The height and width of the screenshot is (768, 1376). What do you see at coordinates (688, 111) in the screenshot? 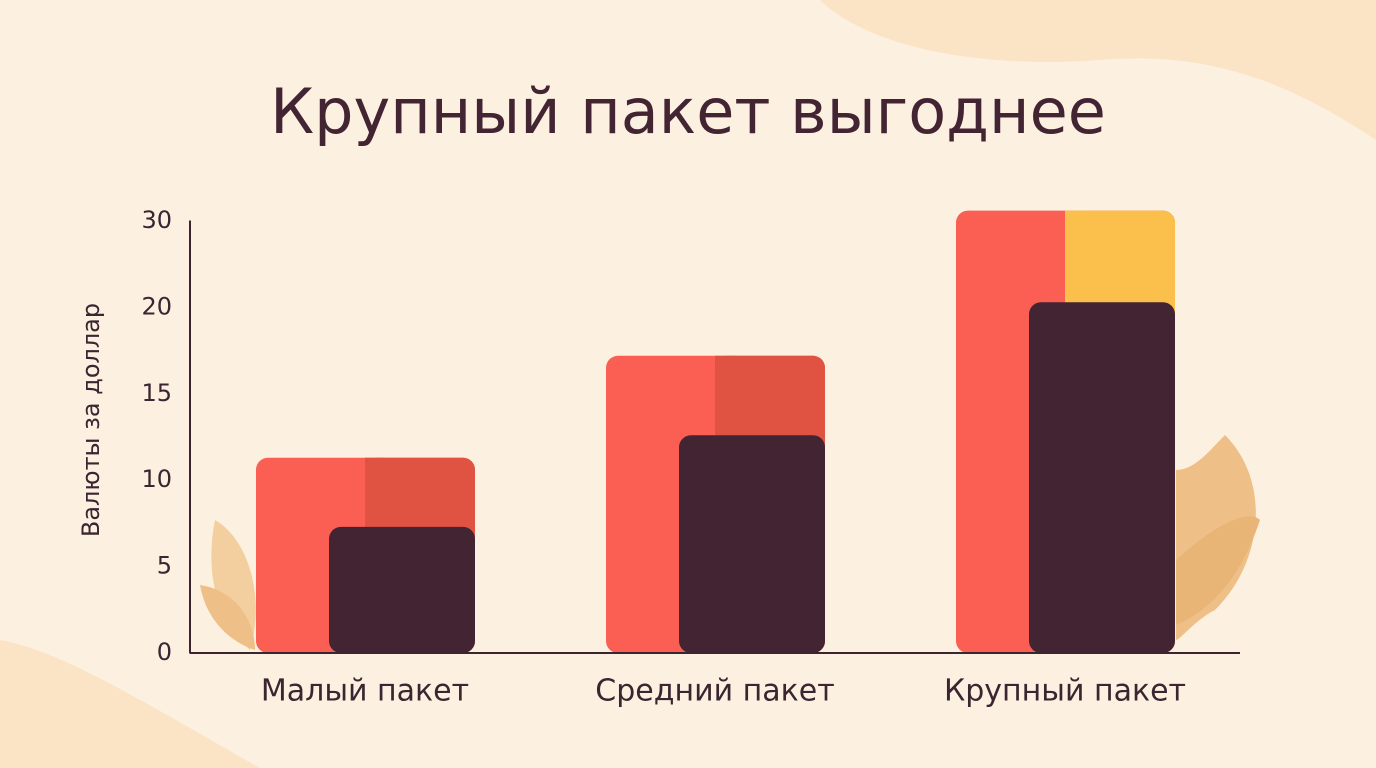
I see `chart-title: Крупный пакет выгоднее` at bounding box center [688, 111].